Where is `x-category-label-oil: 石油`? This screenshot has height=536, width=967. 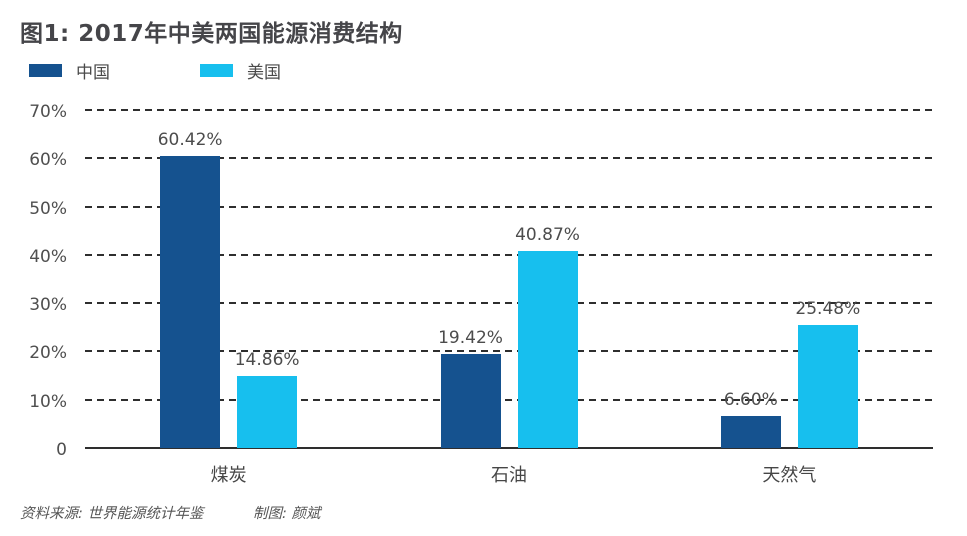 x-category-label-oil: 石油 is located at coordinates (509, 475).